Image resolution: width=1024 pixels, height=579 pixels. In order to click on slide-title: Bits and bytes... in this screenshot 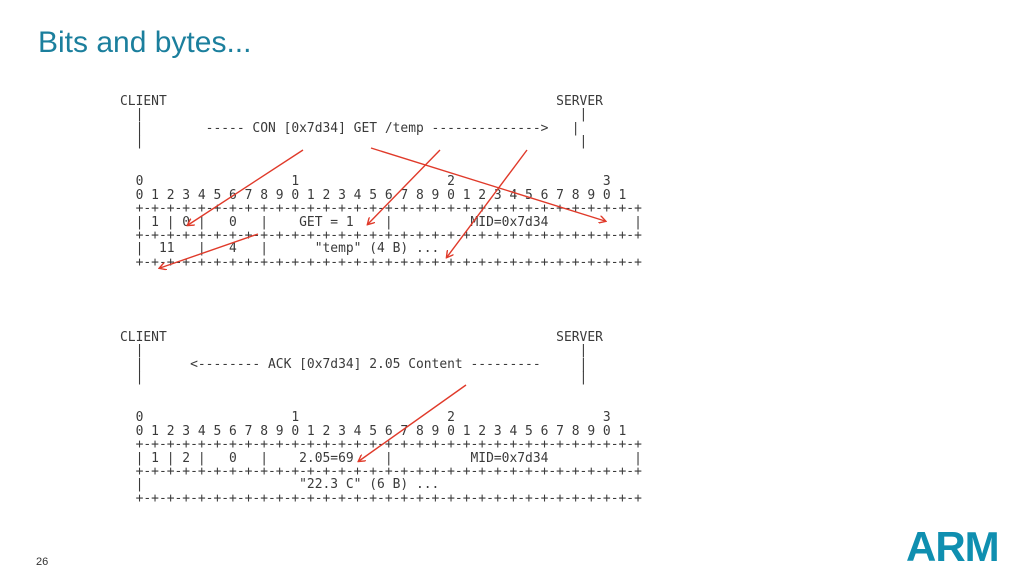, I will do `click(145, 42)`.